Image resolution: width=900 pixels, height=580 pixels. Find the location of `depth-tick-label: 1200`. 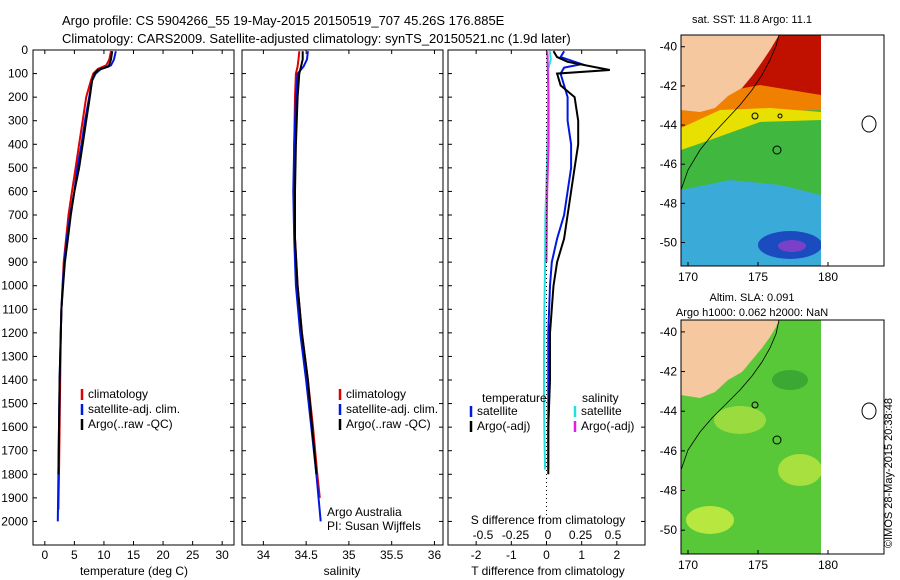

depth-tick-label: 1200 is located at coordinates (14, 333).